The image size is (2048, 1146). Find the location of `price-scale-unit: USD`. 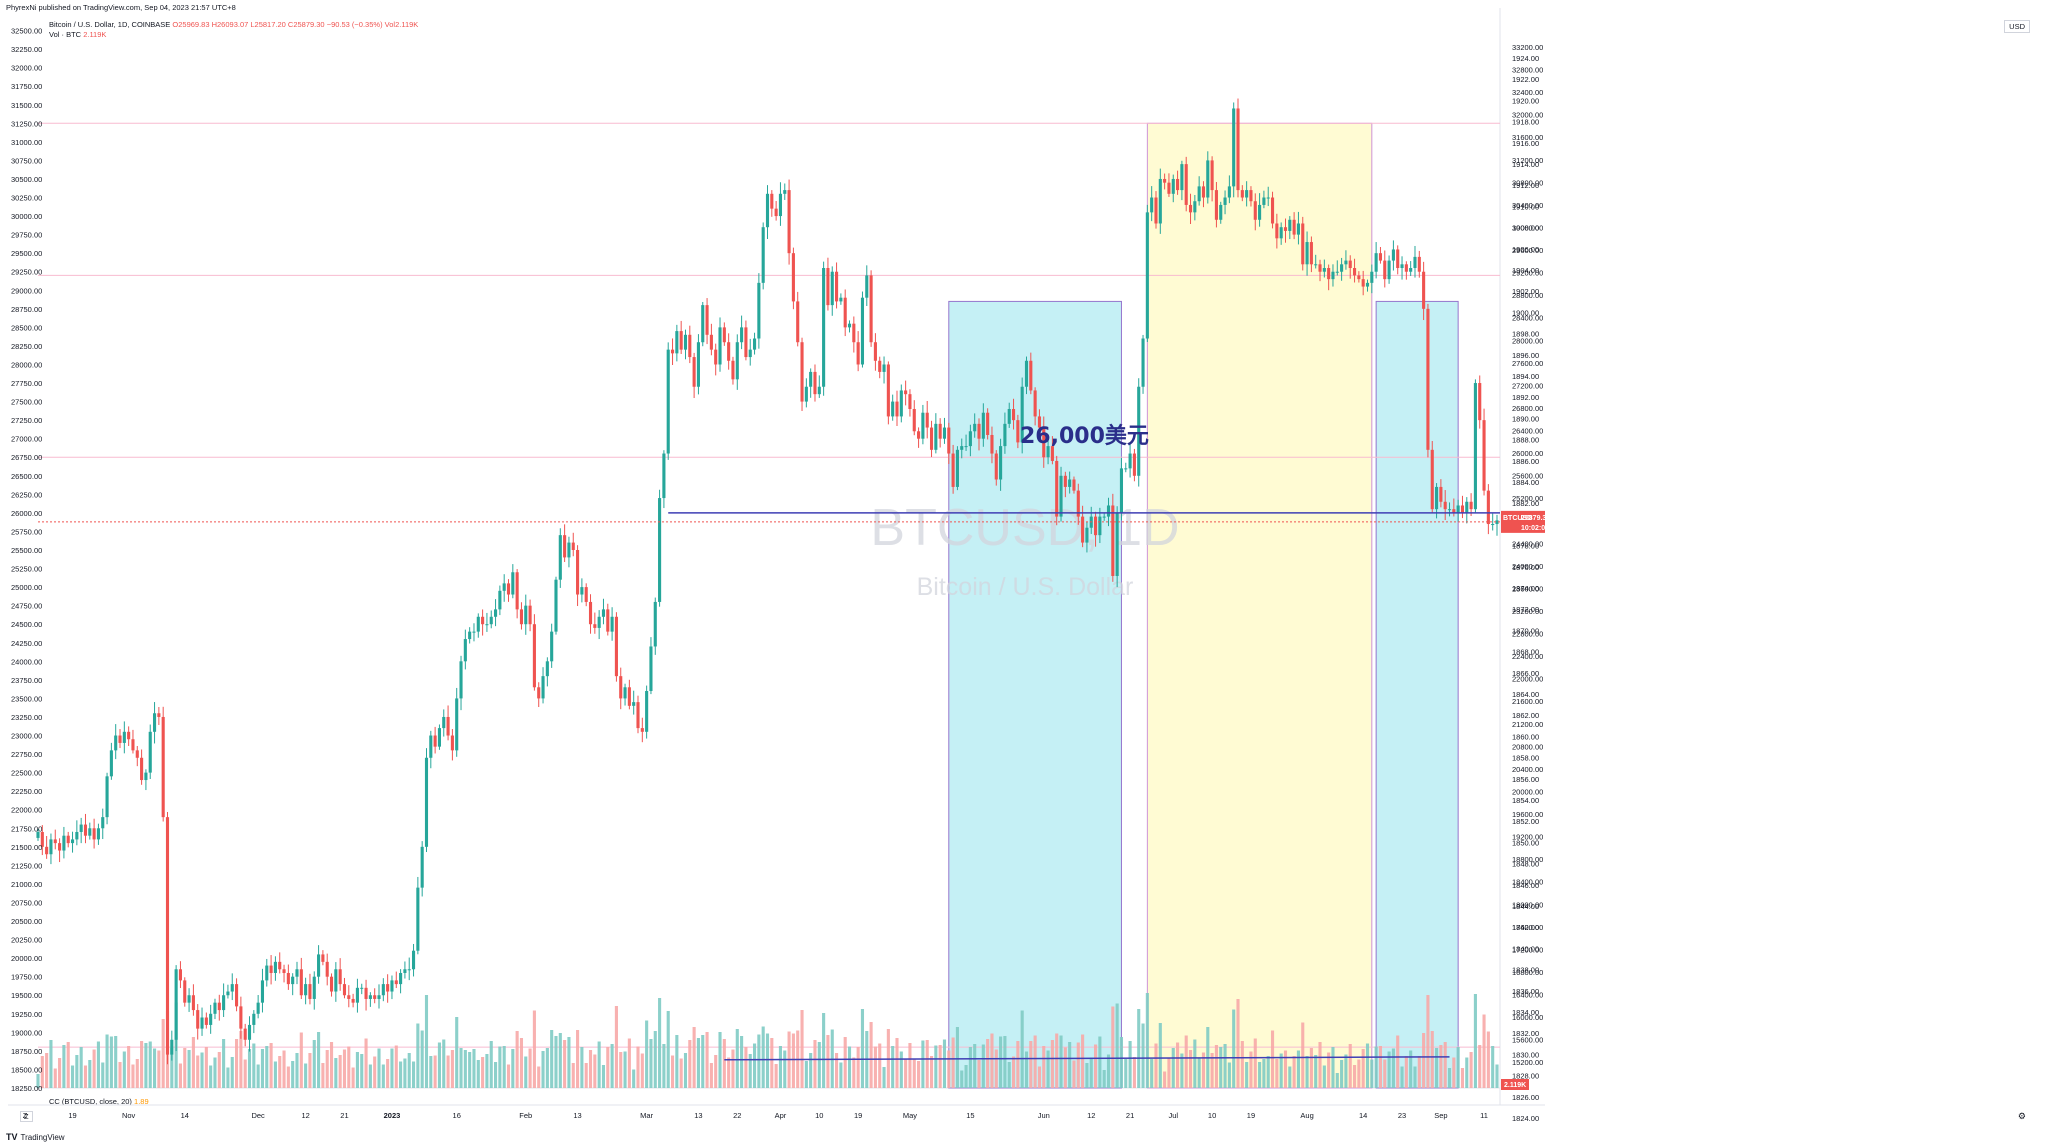

price-scale-unit: USD is located at coordinates (2017, 26).